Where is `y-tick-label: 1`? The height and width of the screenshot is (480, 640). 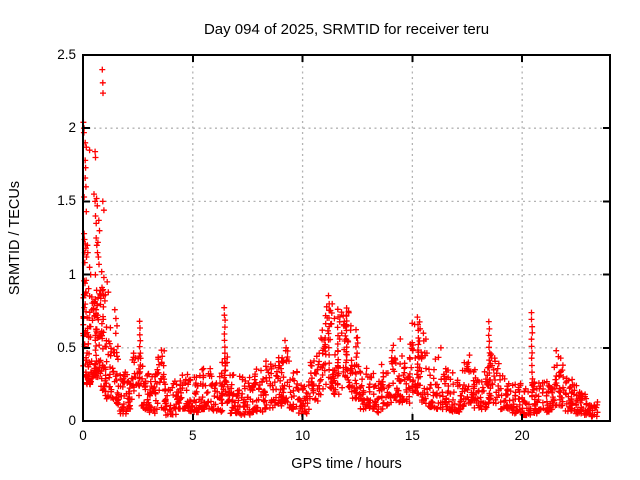
y-tick-label: 1 is located at coordinates (72, 274).